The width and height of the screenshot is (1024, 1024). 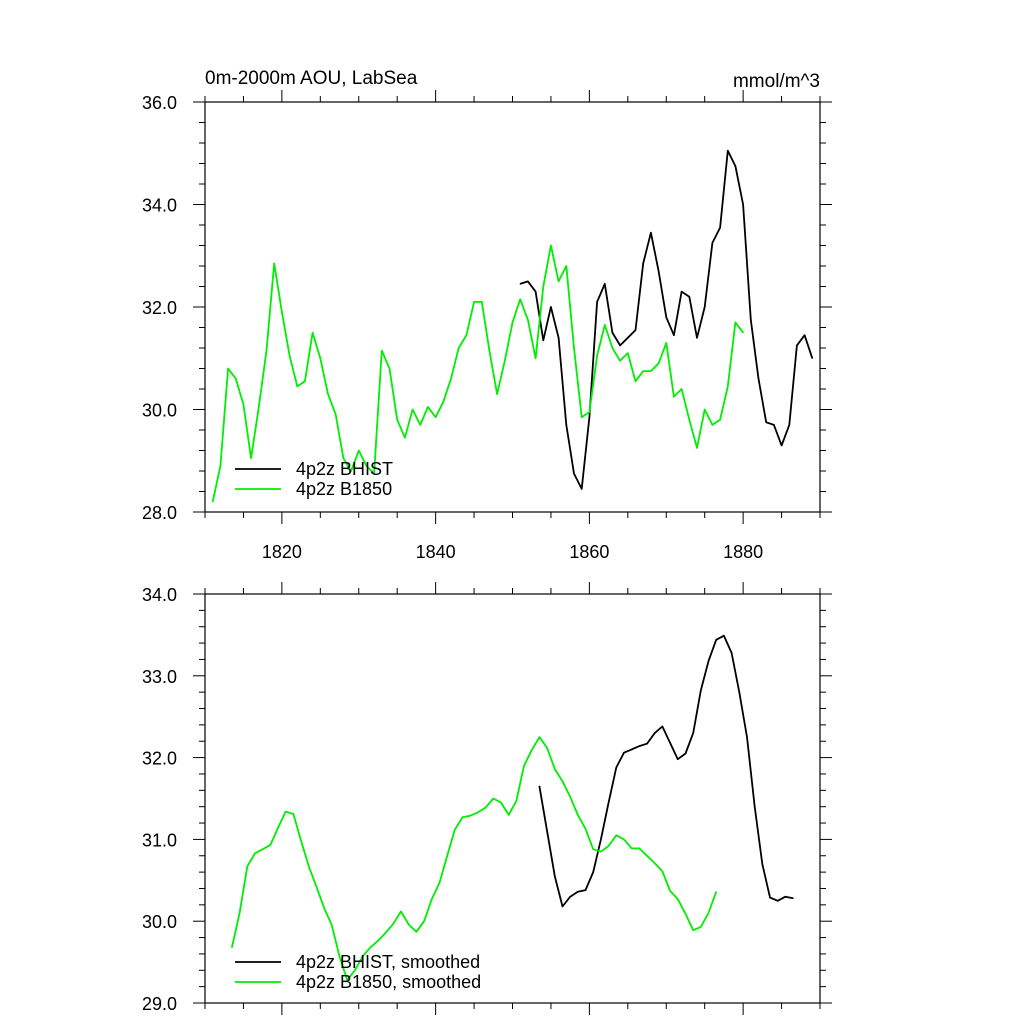 I want to click on y-tick-label: 33.0, so click(x=159, y=677).